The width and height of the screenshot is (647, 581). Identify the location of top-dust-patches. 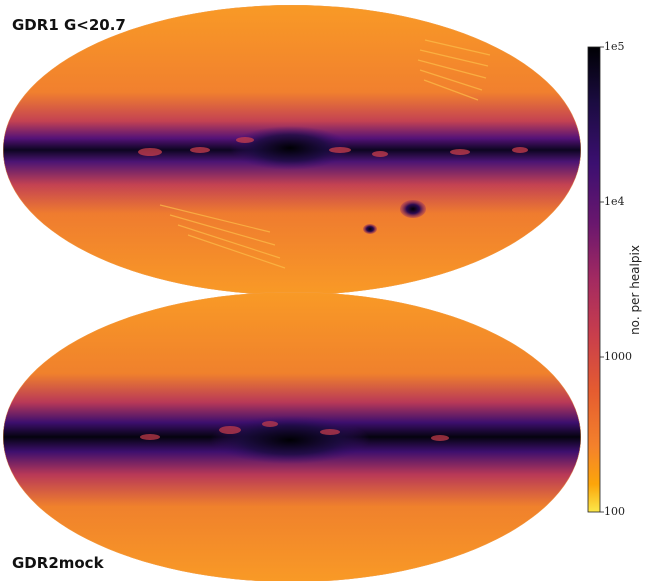
(333, 147).